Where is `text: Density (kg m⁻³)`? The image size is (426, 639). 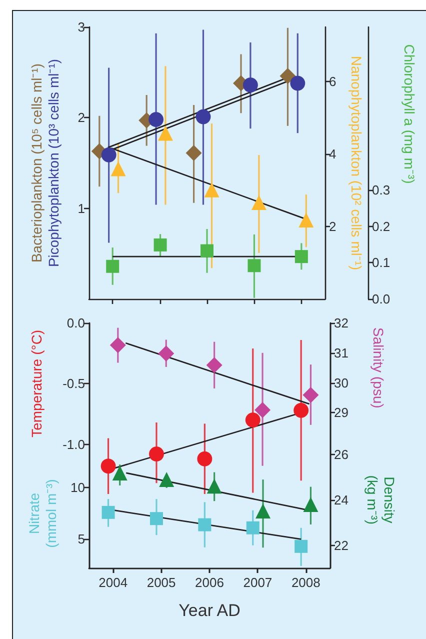
text: Density (kg m⁻³) is located at coordinates (381, 500).